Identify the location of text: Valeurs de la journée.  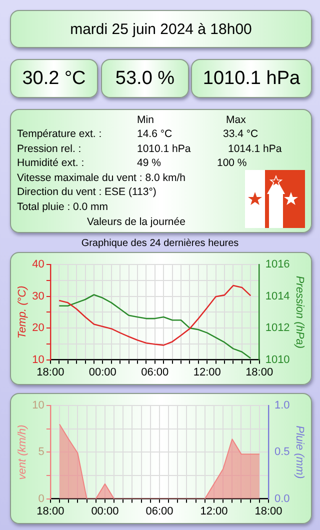
(136, 222).